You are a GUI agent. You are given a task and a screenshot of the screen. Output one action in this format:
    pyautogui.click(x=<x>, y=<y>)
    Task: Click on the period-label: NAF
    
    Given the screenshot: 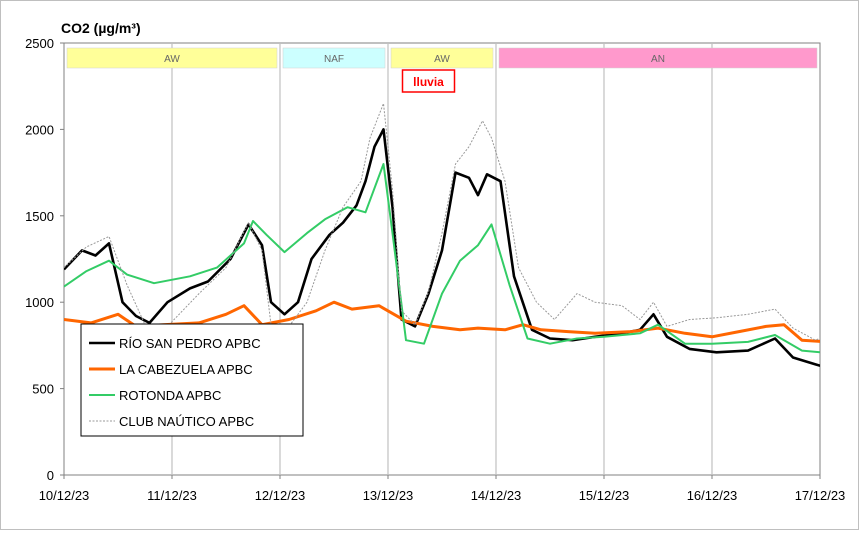 What is the action you would take?
    pyautogui.click(x=334, y=59)
    